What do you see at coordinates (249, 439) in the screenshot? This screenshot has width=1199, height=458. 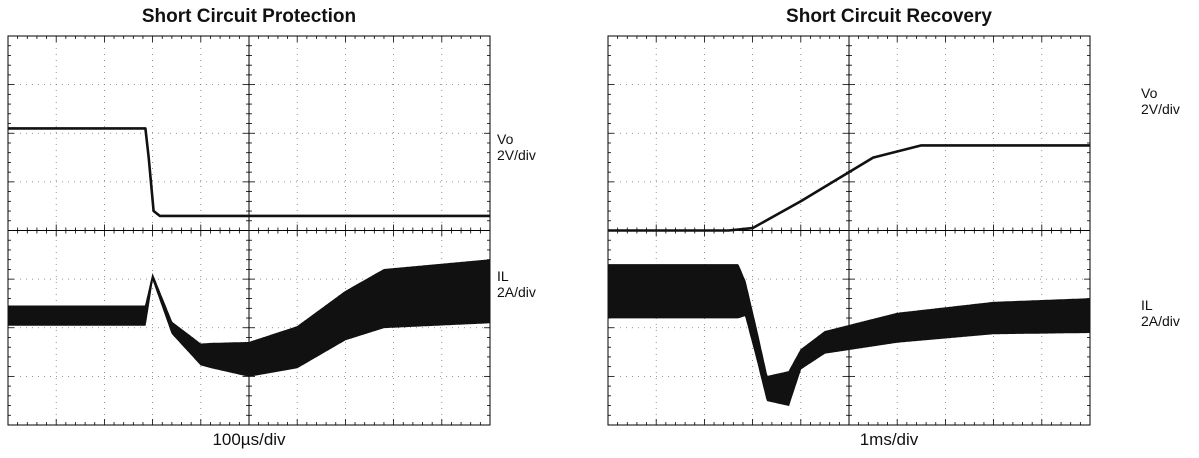 I see `time-per-div-label: 100µs/div` at bounding box center [249, 439].